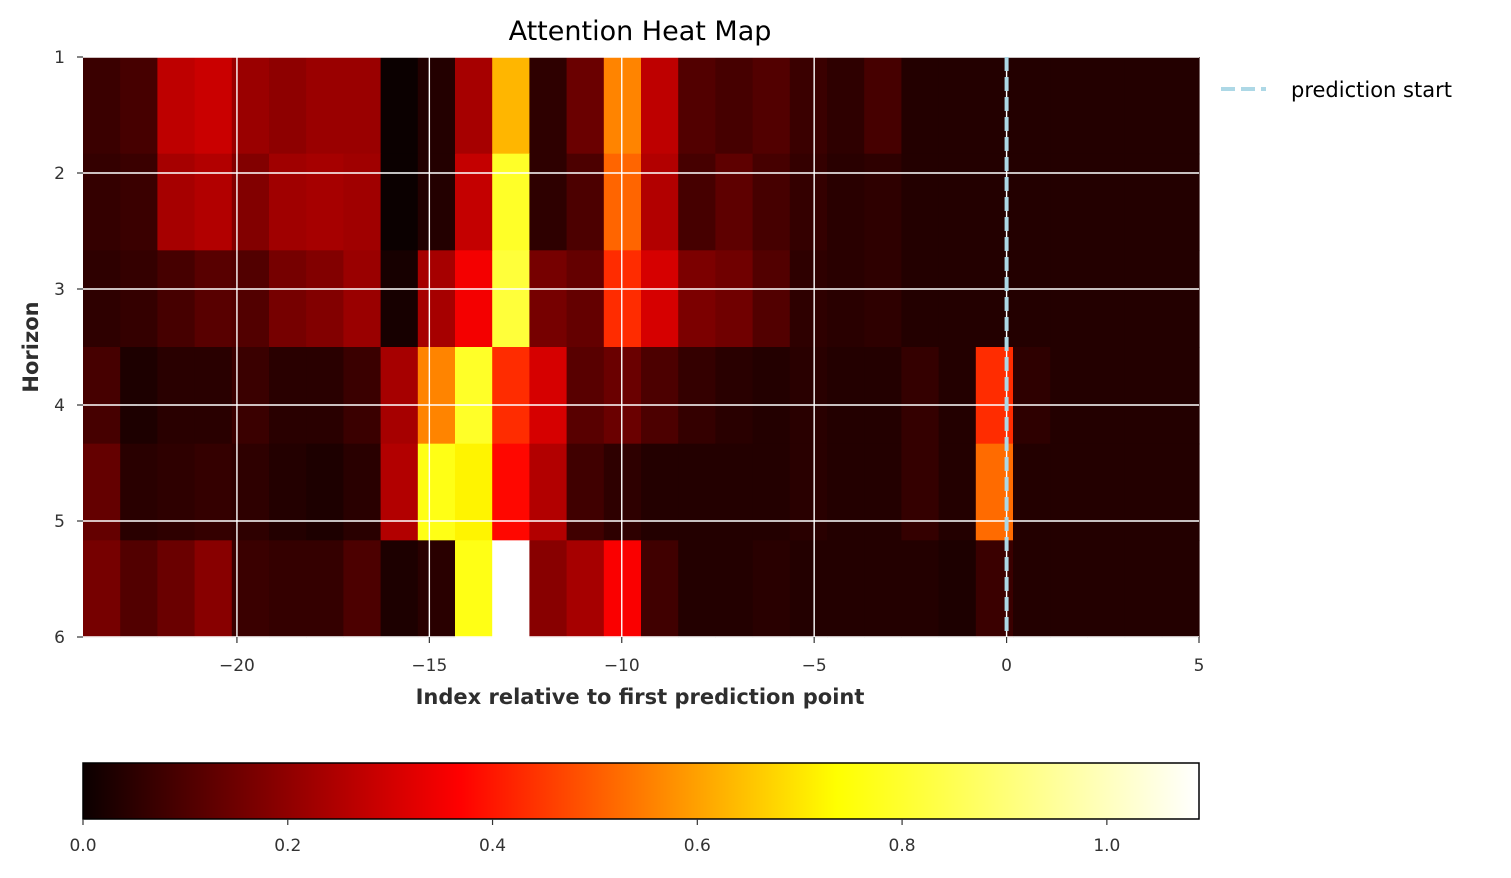  Describe the element at coordinates (59, 522) in the screenshot. I see `y-tick-label: 5` at that location.